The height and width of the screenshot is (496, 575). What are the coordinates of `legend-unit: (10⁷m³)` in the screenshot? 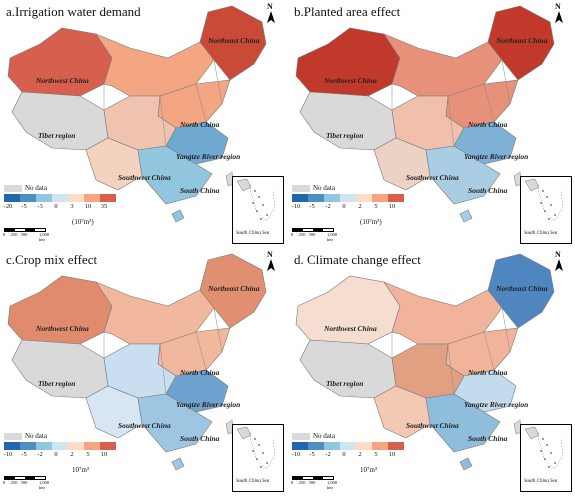 It's located at (371, 222).